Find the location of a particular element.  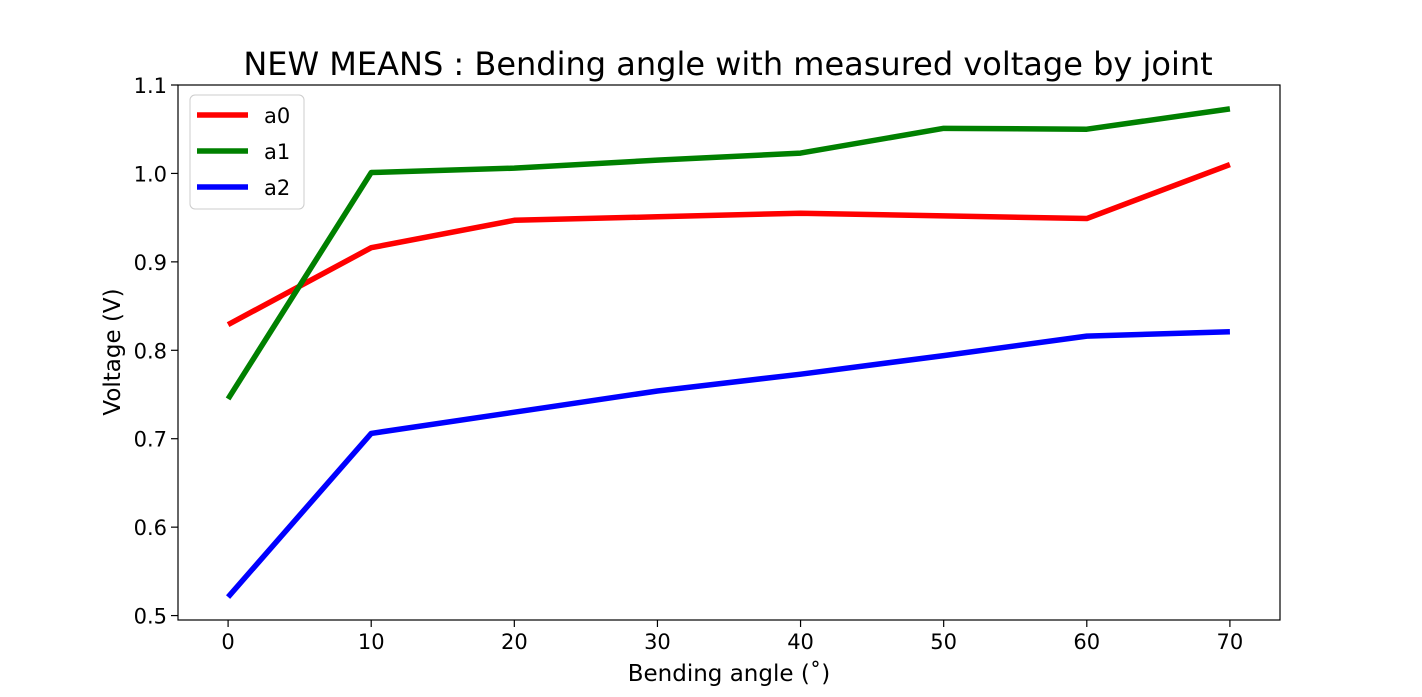

x-tick-label: 70 is located at coordinates (1230, 642).